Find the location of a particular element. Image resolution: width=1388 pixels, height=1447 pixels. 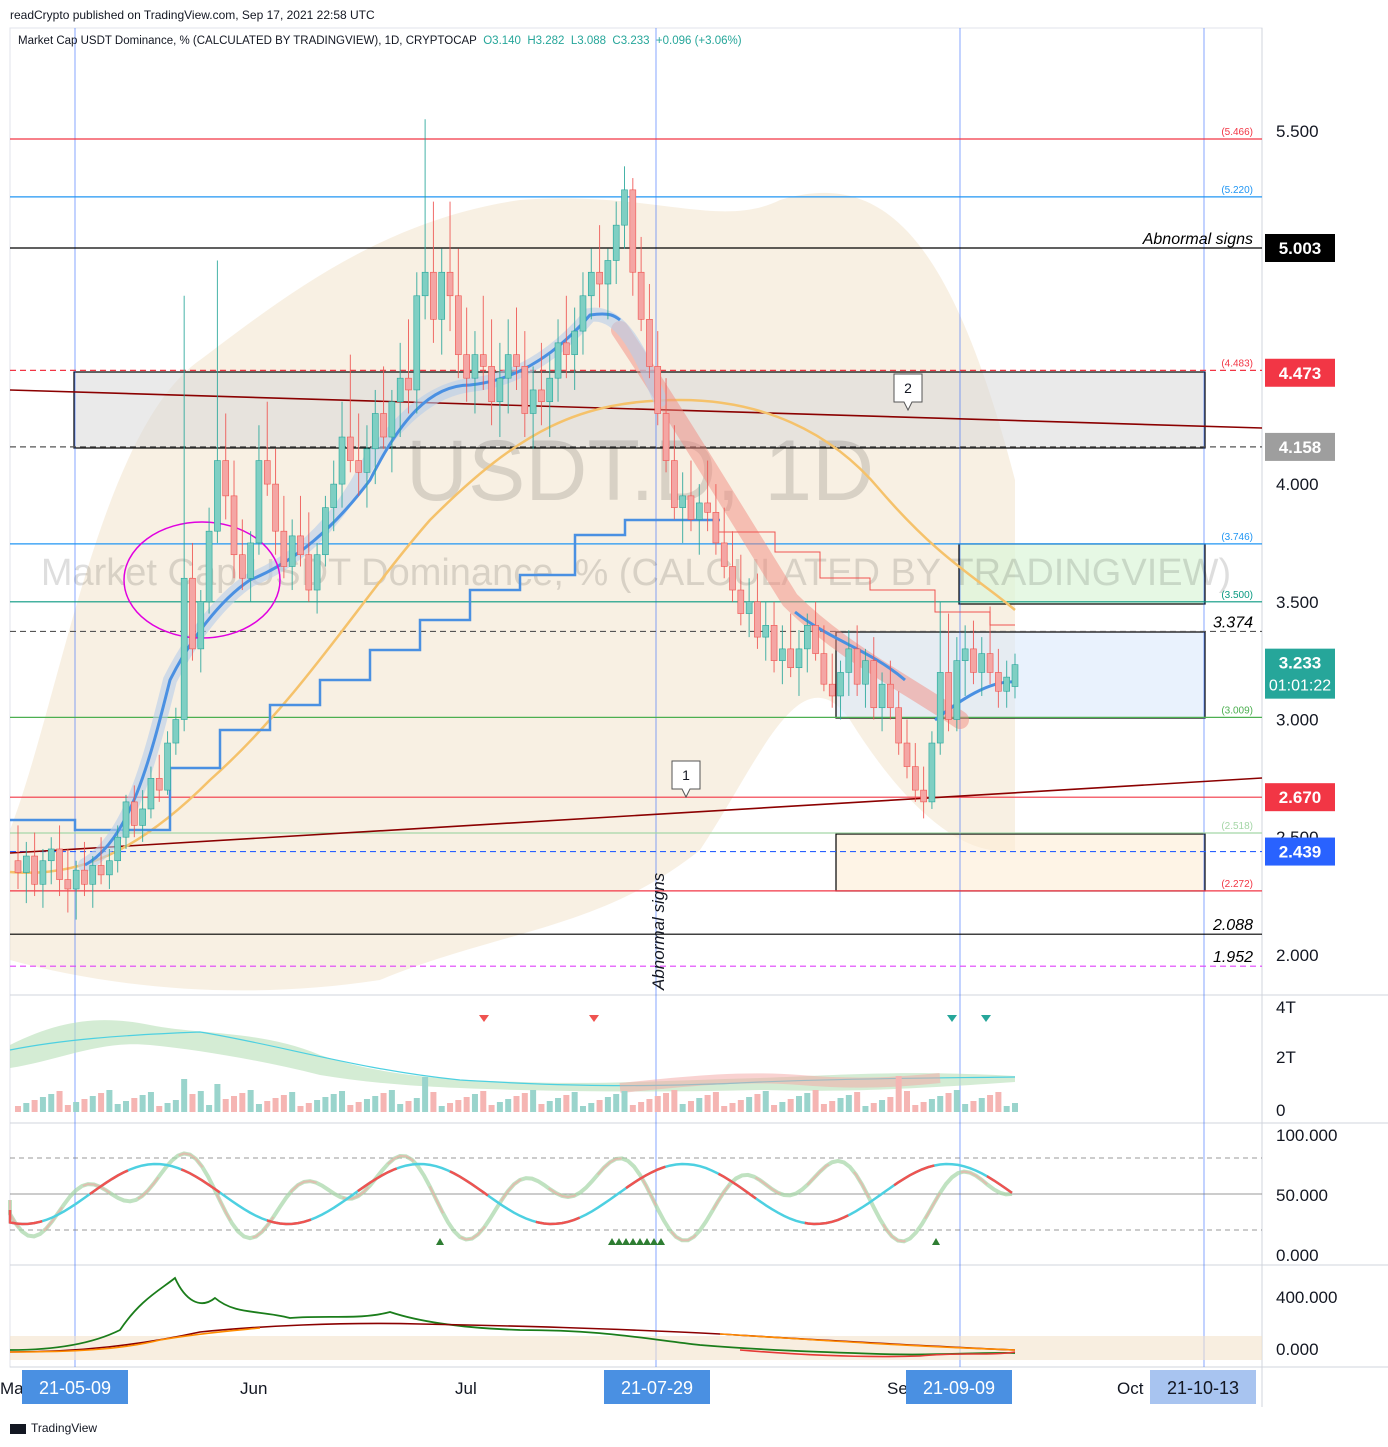

tradingview-logo-icon is located at coordinates (18, 1428).